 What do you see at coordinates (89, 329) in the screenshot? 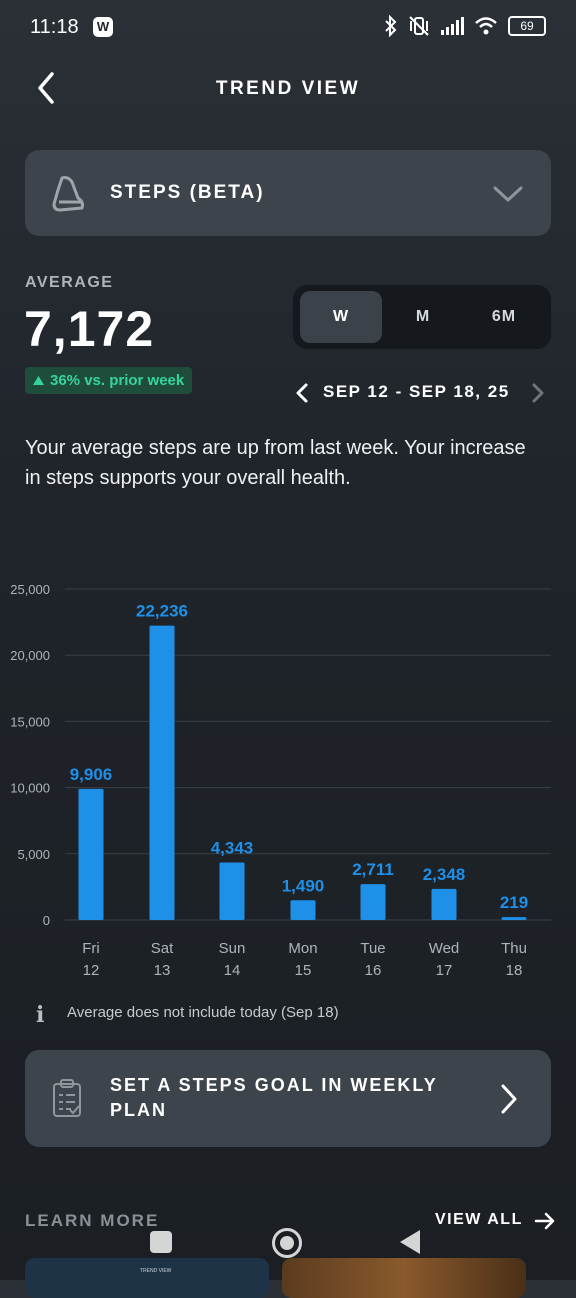
I see `average-value: 7,172` at bounding box center [89, 329].